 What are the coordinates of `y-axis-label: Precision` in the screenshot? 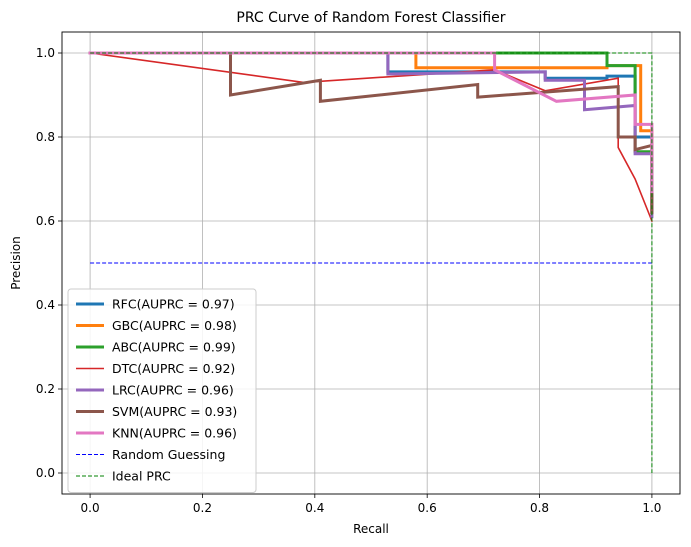 It's located at (16, 263).